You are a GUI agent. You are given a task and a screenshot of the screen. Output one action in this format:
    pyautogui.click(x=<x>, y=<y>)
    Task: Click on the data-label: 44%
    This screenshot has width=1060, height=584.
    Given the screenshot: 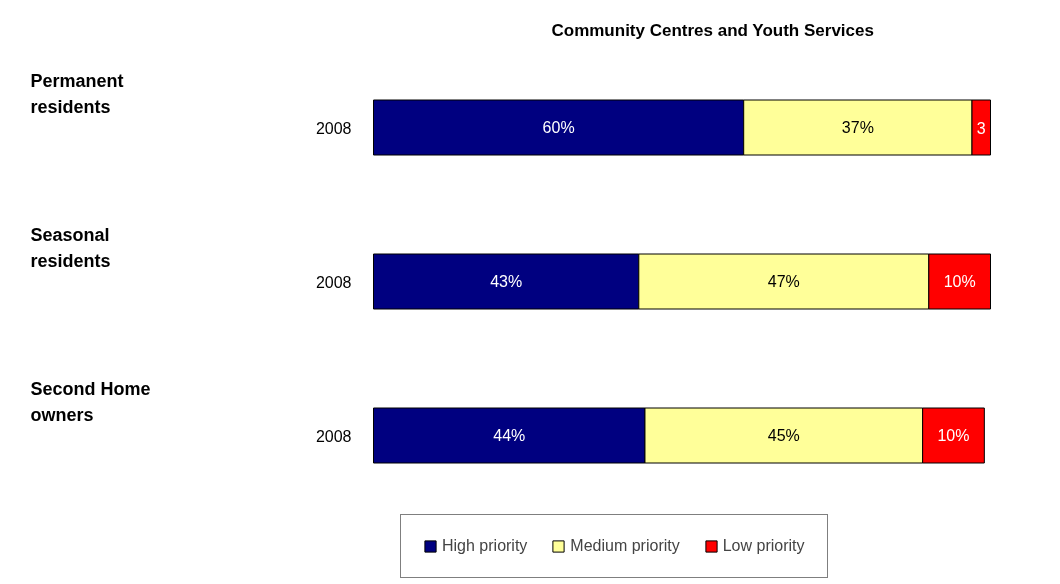 What is the action you would take?
    pyautogui.click(x=509, y=435)
    